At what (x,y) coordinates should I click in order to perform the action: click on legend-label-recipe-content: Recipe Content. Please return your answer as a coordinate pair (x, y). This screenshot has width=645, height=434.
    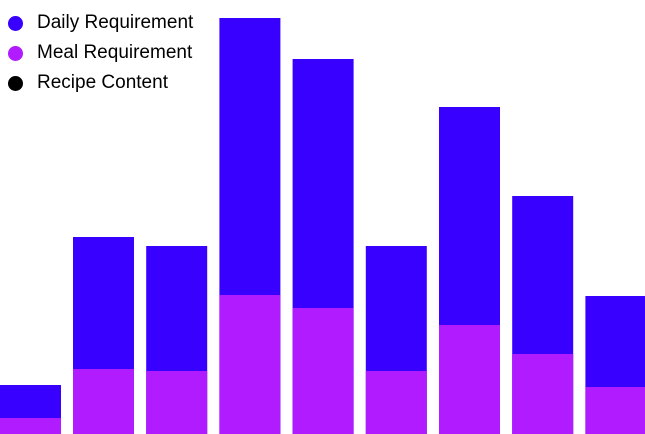
    Looking at the image, I should click on (102, 82).